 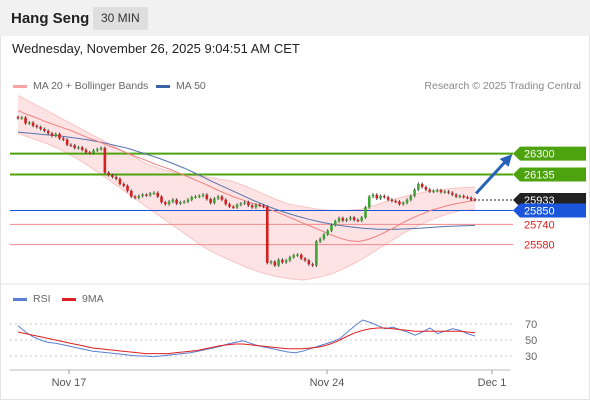 I want to click on level-label-text: 26300, so click(x=539, y=155).